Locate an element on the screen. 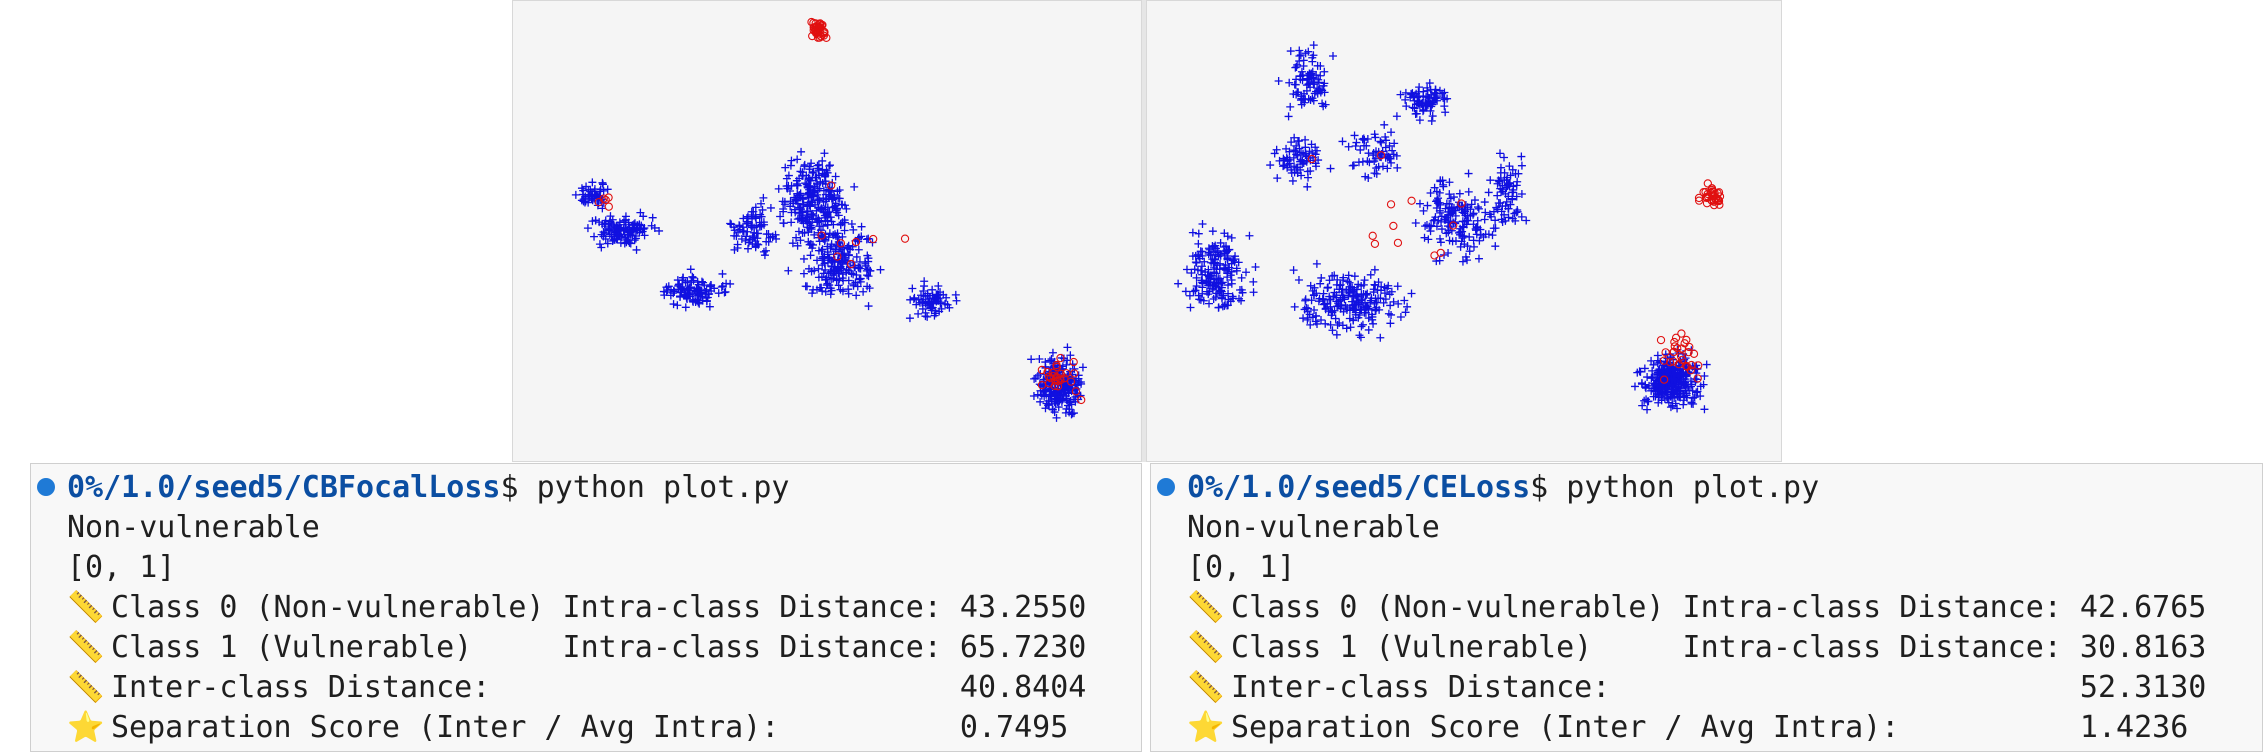  pane-divider is located at coordinates (1144, 231).